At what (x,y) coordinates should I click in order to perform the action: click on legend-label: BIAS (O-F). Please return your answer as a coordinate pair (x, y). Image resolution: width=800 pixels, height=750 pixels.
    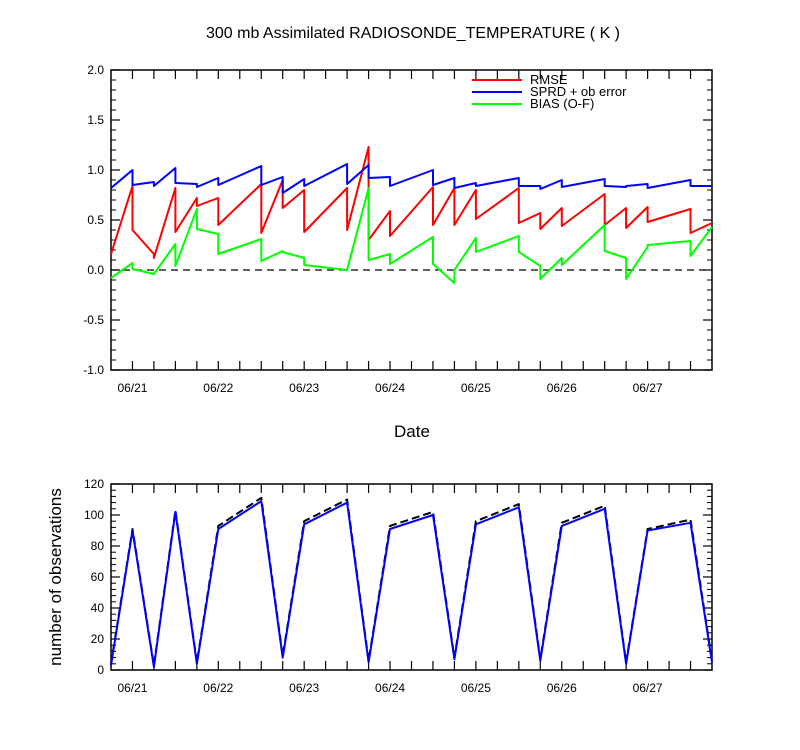
    Looking at the image, I should click on (562, 103).